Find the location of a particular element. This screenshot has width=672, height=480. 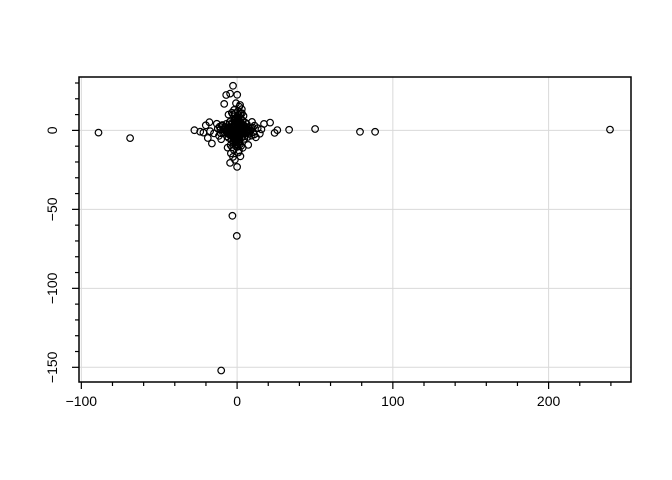

y-tick-label: −150 is located at coordinates (52, 367).